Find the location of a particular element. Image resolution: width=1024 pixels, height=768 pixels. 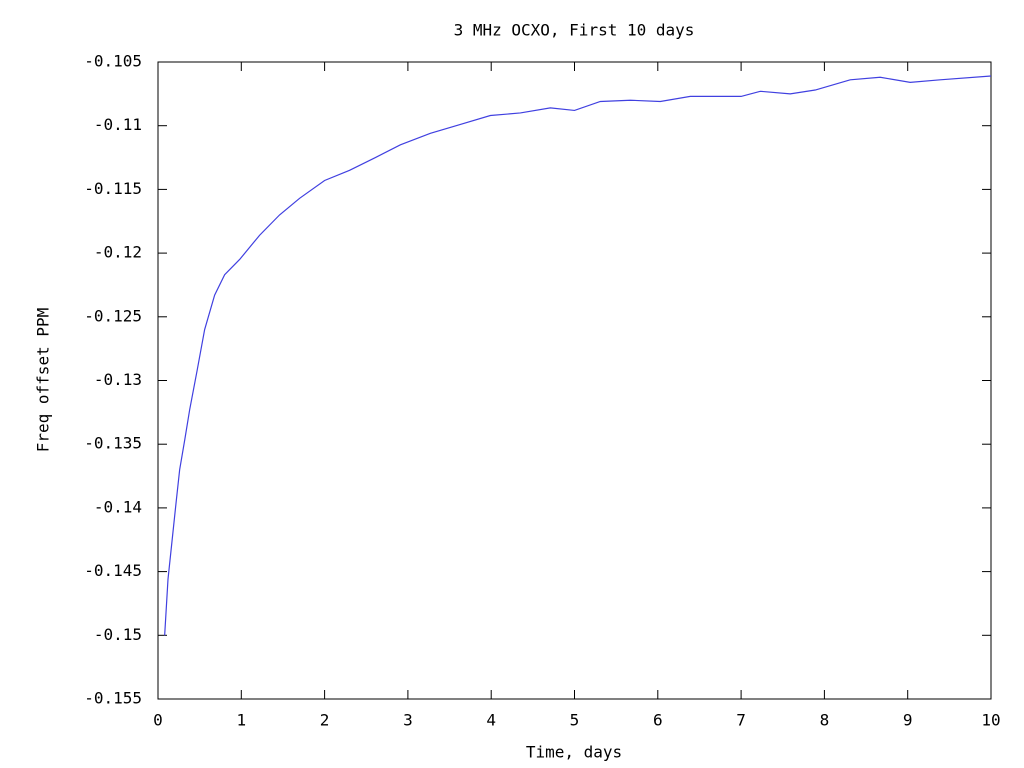

chart-title: 3 MHz OCXO, First 10 days is located at coordinates (574, 30).